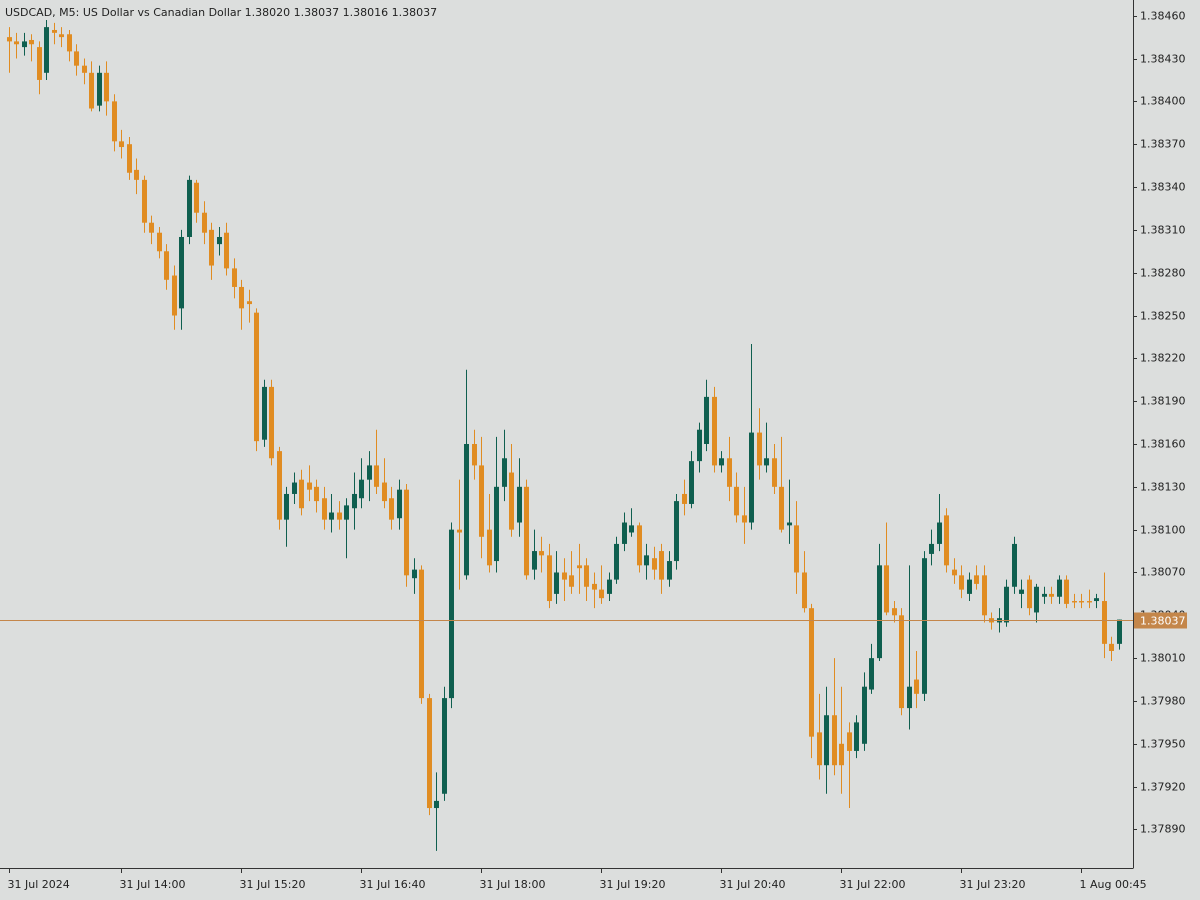 This screenshot has width=1200, height=900. I want to click on y-tick-label: 1.38190, so click(1163, 401).